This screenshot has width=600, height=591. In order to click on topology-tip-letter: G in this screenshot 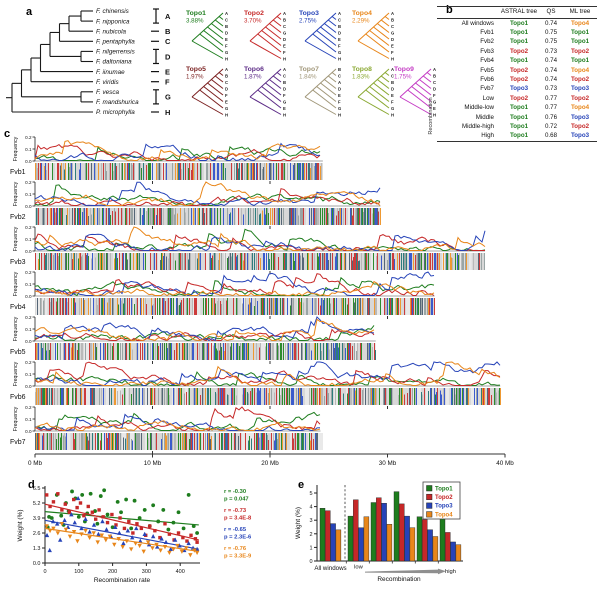, I will do `click(339, 52)`.